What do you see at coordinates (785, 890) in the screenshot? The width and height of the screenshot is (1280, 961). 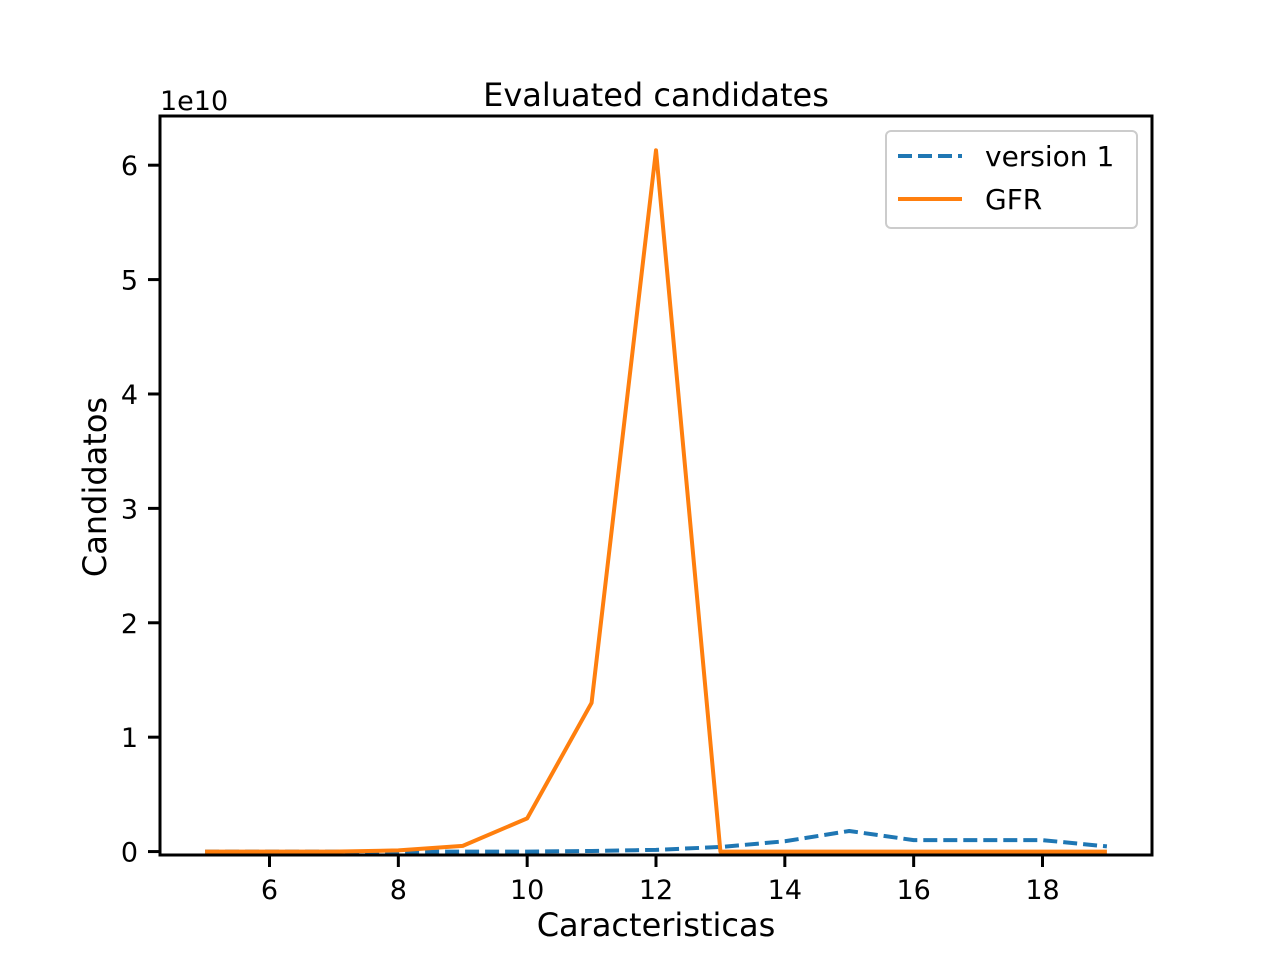 I see `x-tick-label: 14` at bounding box center [785, 890].